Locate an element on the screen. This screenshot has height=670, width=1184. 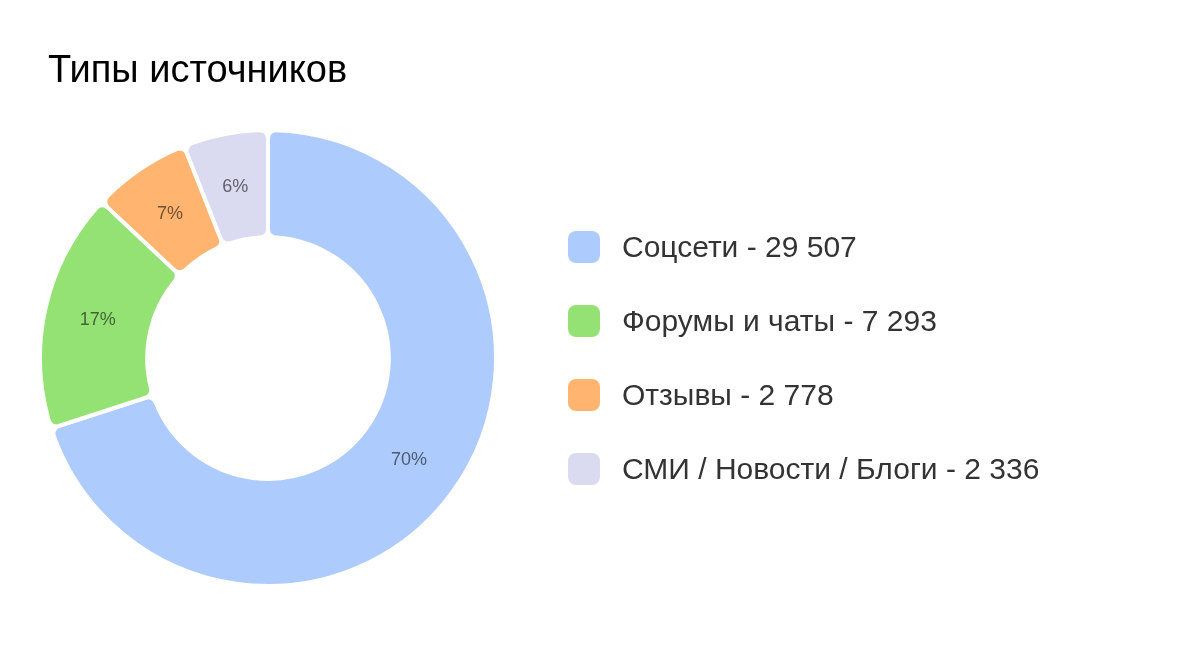
data-label: 70% is located at coordinates (409, 459).